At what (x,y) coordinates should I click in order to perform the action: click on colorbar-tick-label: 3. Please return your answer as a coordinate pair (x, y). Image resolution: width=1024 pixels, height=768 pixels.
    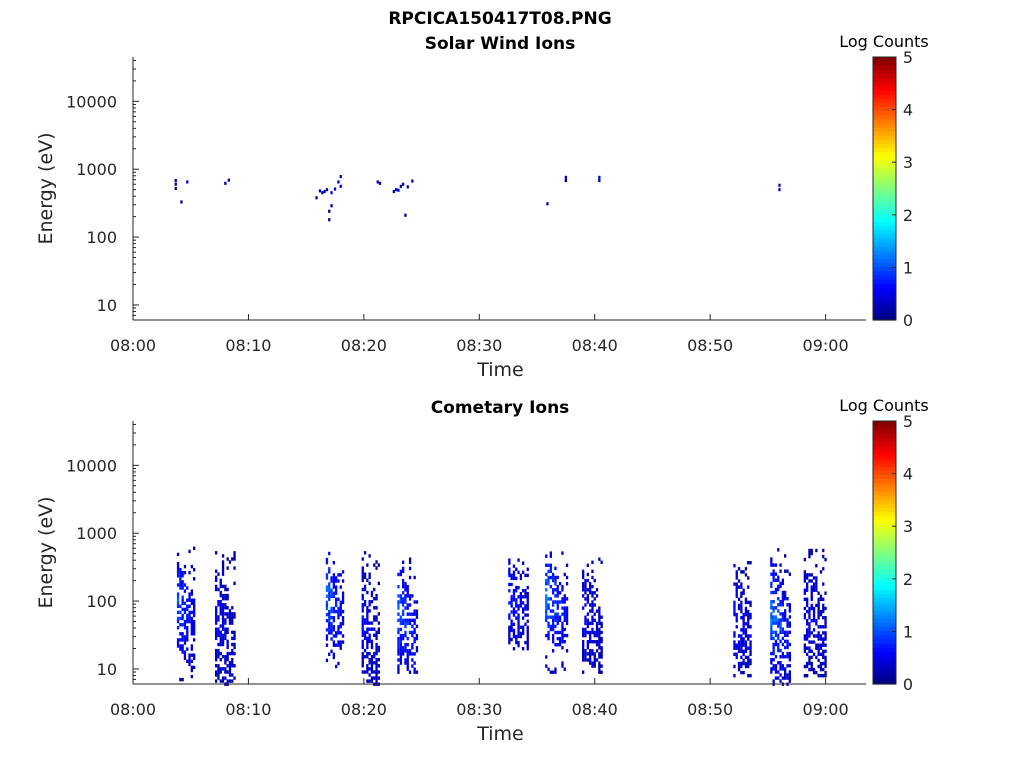
    Looking at the image, I should click on (908, 162).